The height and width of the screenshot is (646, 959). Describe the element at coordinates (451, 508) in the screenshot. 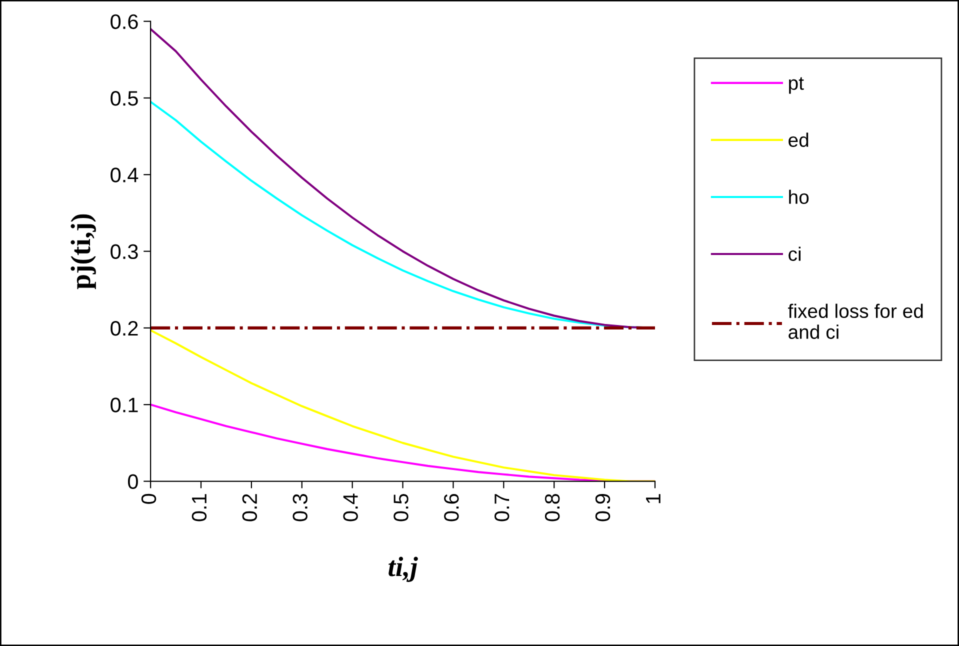

I see `x-tick-label: 0.6` at that location.